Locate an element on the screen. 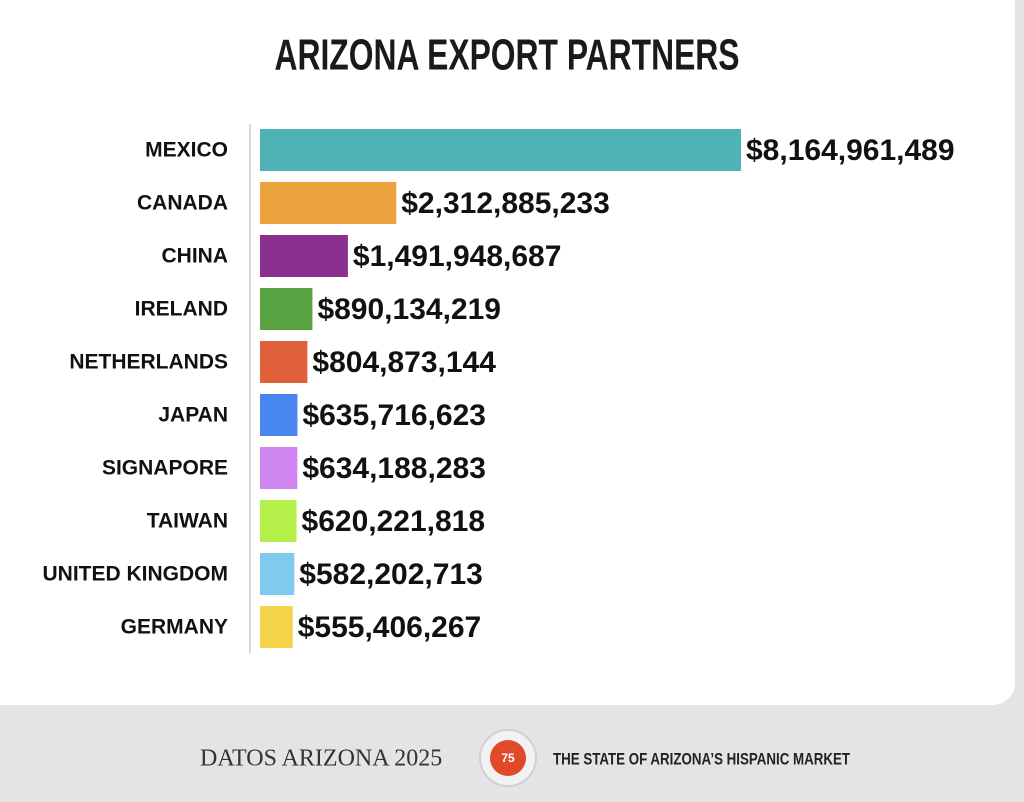  footer-publication: THE STATE OF ARIZONA’S HISPANIC MARKET is located at coordinates (701, 758).